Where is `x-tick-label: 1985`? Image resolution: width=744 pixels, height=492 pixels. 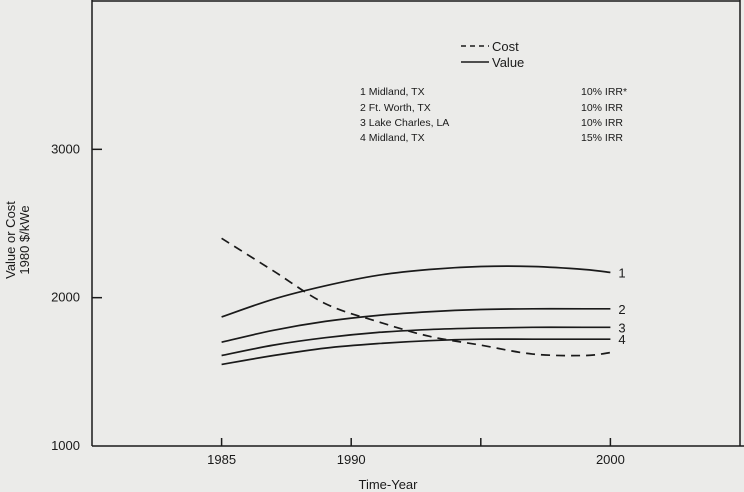
x-tick-label: 1985 is located at coordinates (221, 459).